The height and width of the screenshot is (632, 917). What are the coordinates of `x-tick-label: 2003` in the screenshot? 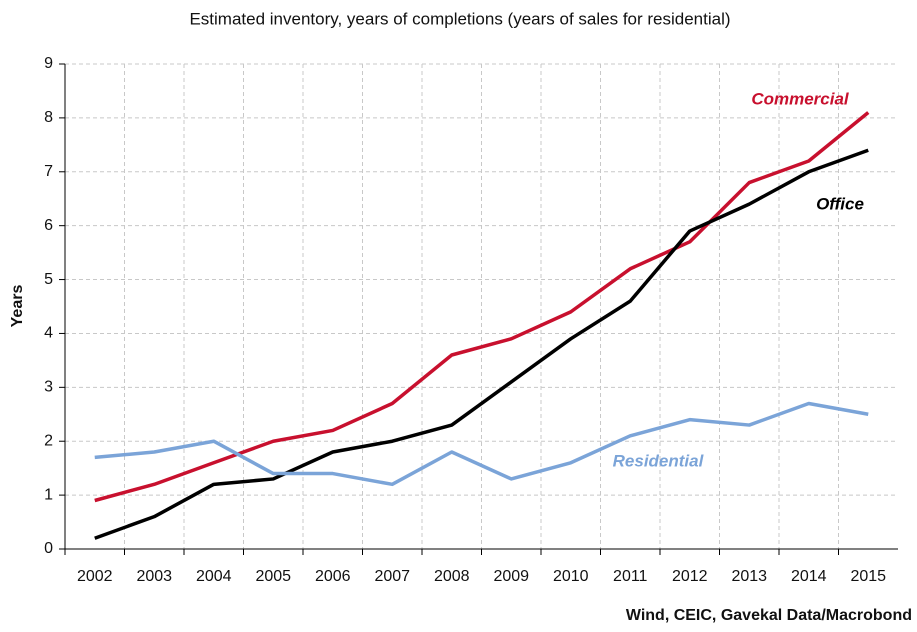 It's located at (154, 576).